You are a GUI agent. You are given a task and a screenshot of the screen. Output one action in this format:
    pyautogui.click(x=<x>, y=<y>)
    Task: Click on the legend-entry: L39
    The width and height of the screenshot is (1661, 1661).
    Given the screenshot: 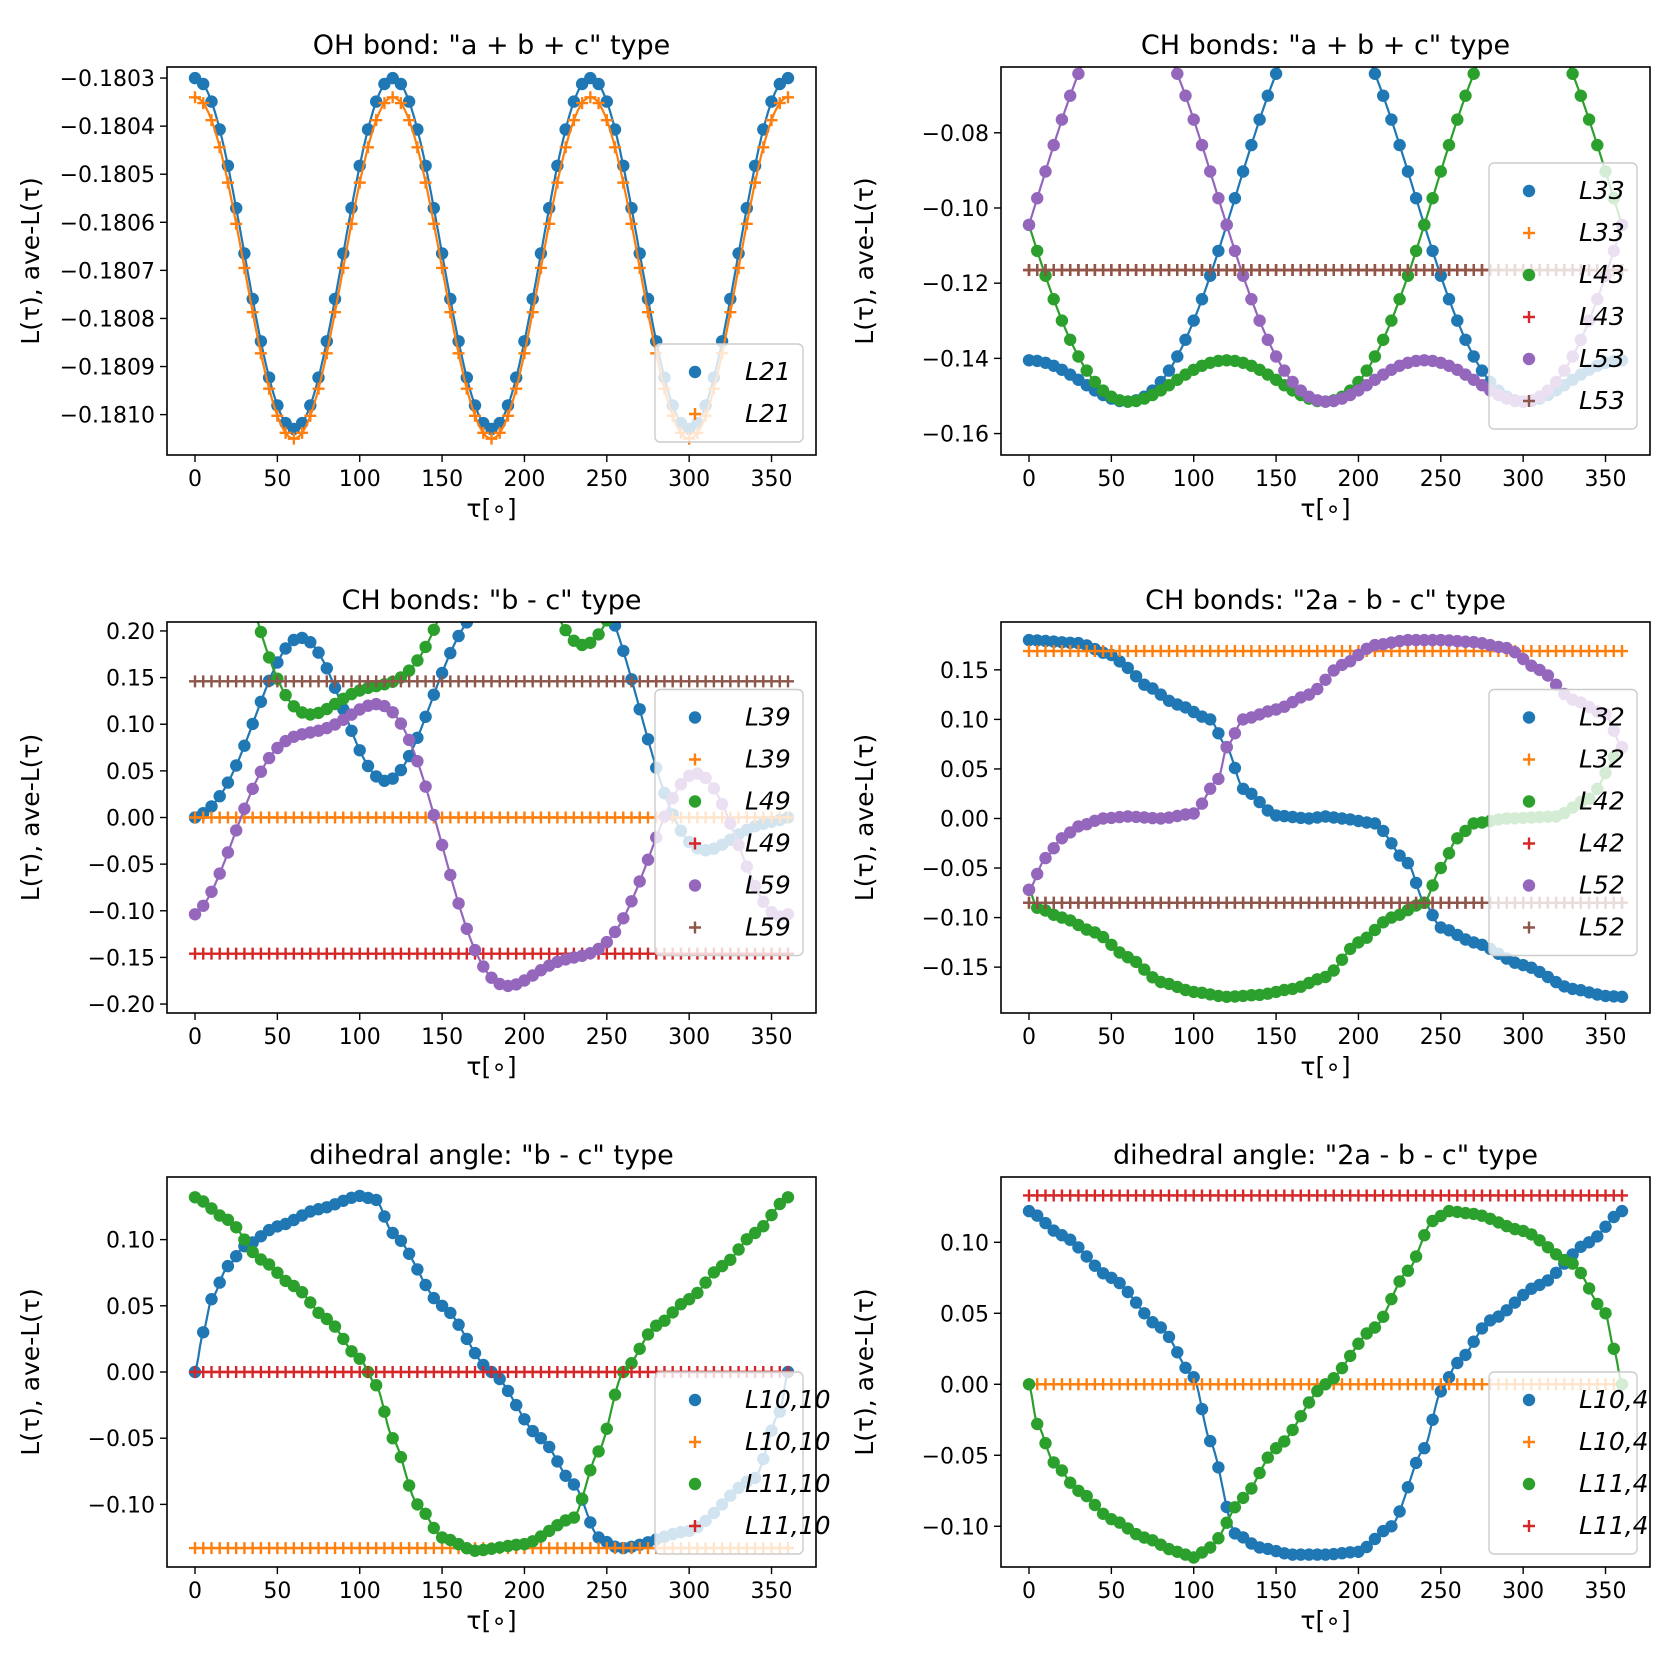 What is the action you would take?
    pyautogui.click(x=768, y=717)
    